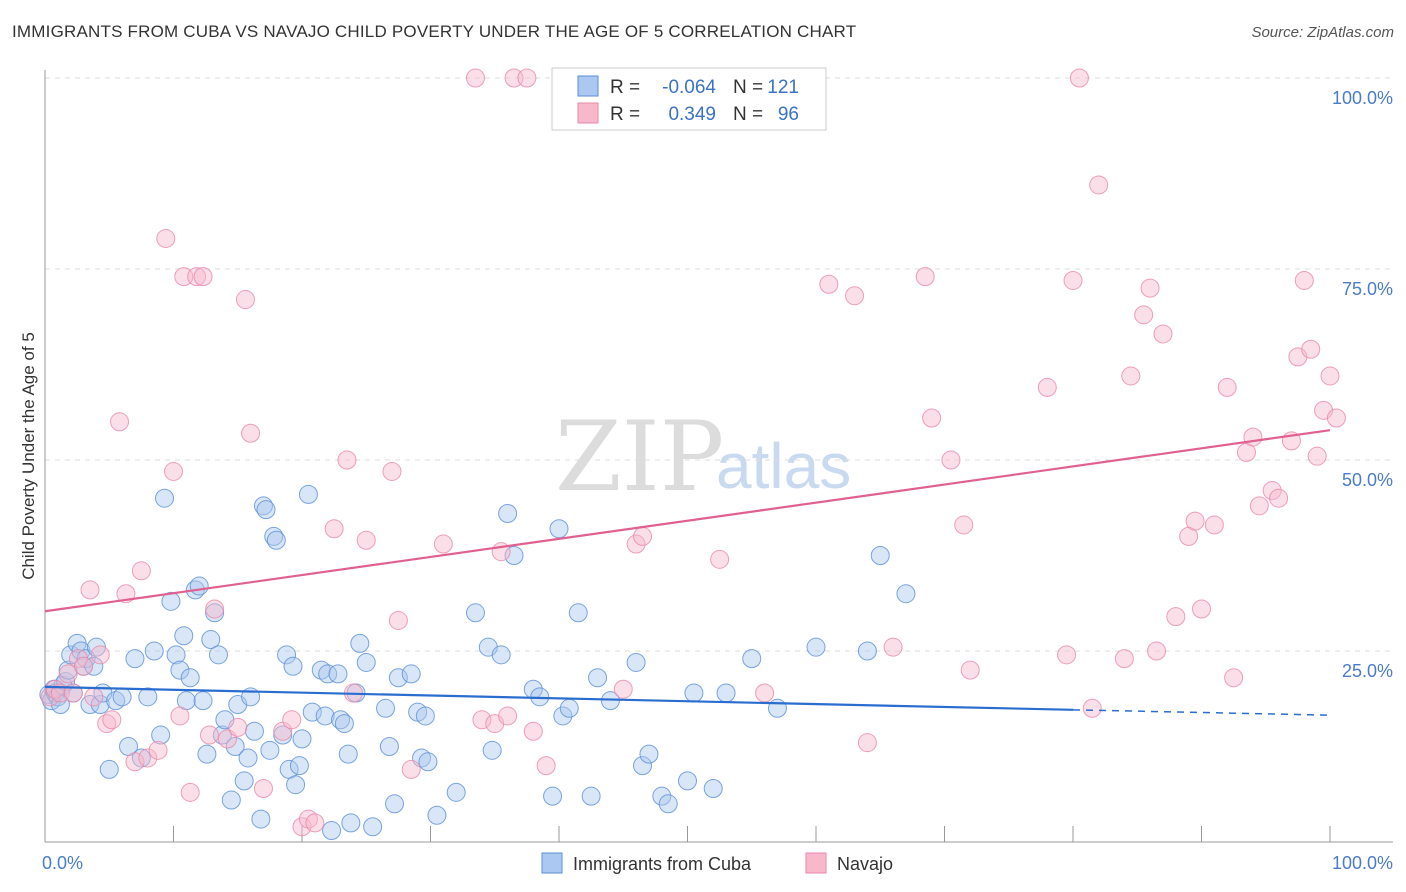 Image resolution: width=1406 pixels, height=892 pixels. Describe the element at coordinates (28, 456) in the screenshot. I see `y-axis-title: Child Poverty Under the Age of 5` at that location.